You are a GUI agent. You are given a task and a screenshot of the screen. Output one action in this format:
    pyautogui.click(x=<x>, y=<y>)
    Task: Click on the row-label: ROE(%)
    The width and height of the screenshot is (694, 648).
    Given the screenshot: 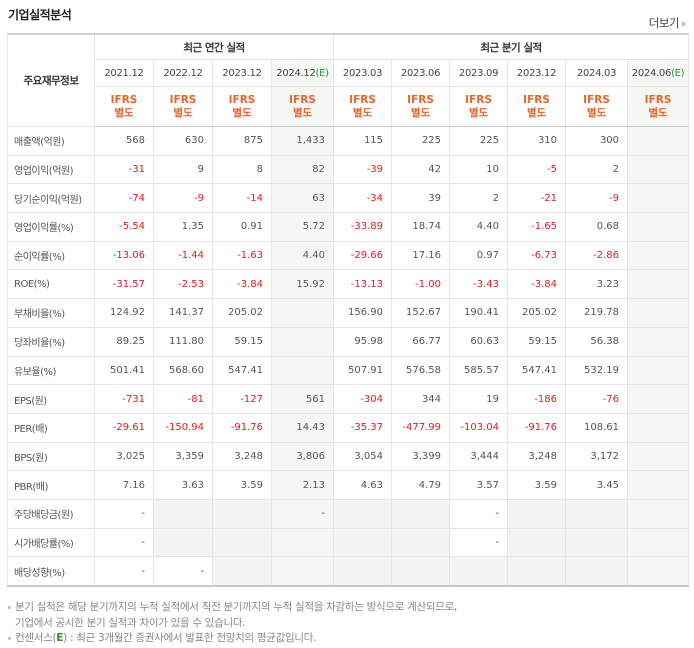 What is the action you would take?
    pyautogui.click(x=51, y=284)
    